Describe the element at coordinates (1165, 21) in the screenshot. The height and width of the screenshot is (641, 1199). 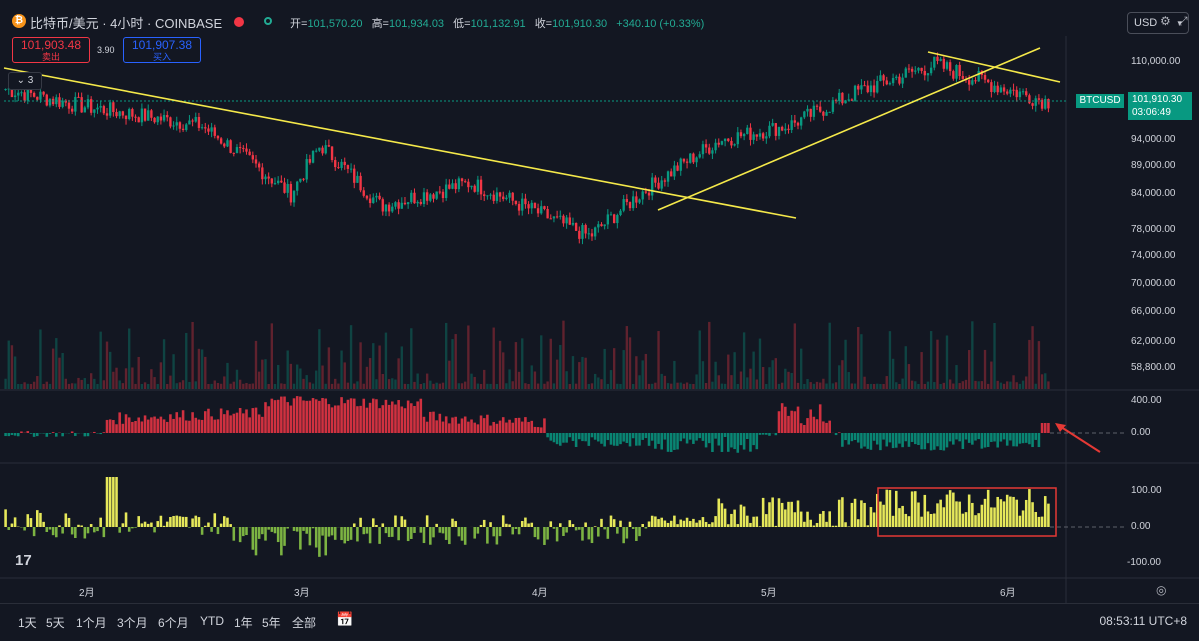
I see `settings-gear-icon: ⚙` at that location.